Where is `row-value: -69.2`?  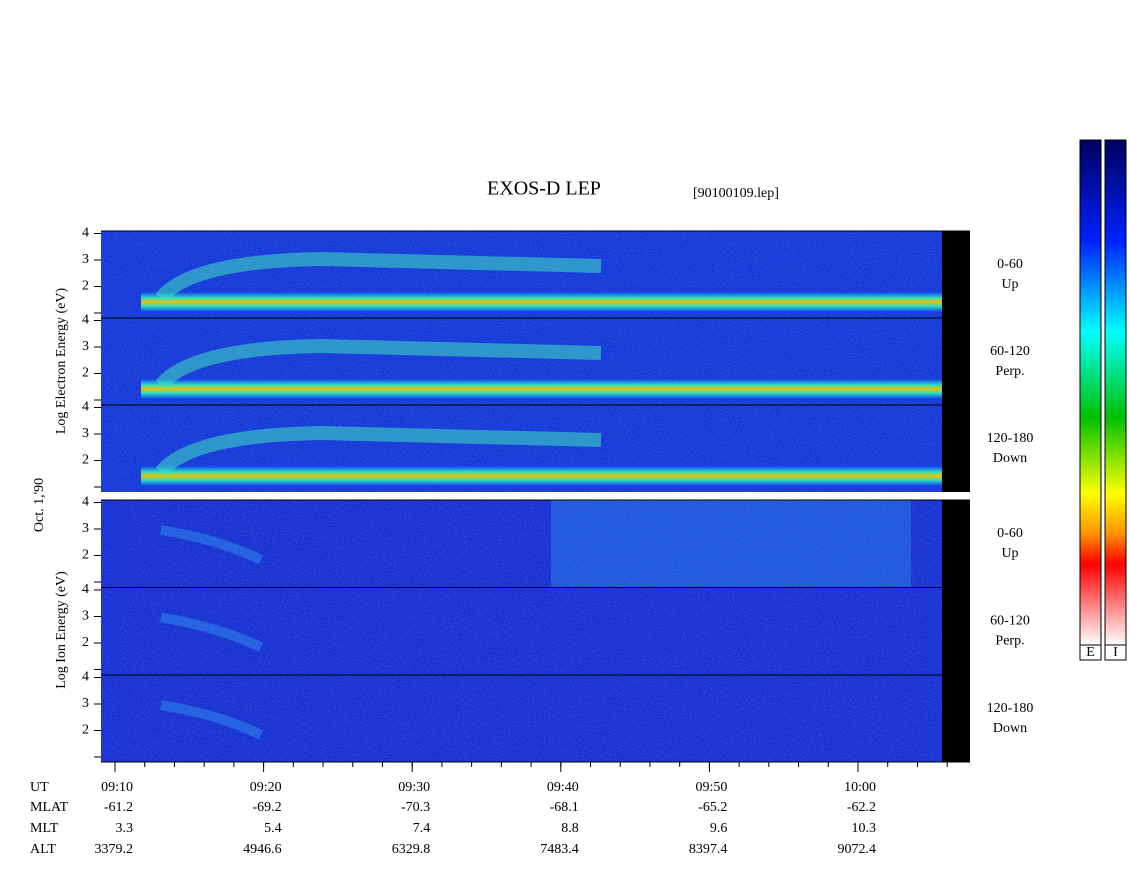 row-value: -69.2 is located at coordinates (266, 807).